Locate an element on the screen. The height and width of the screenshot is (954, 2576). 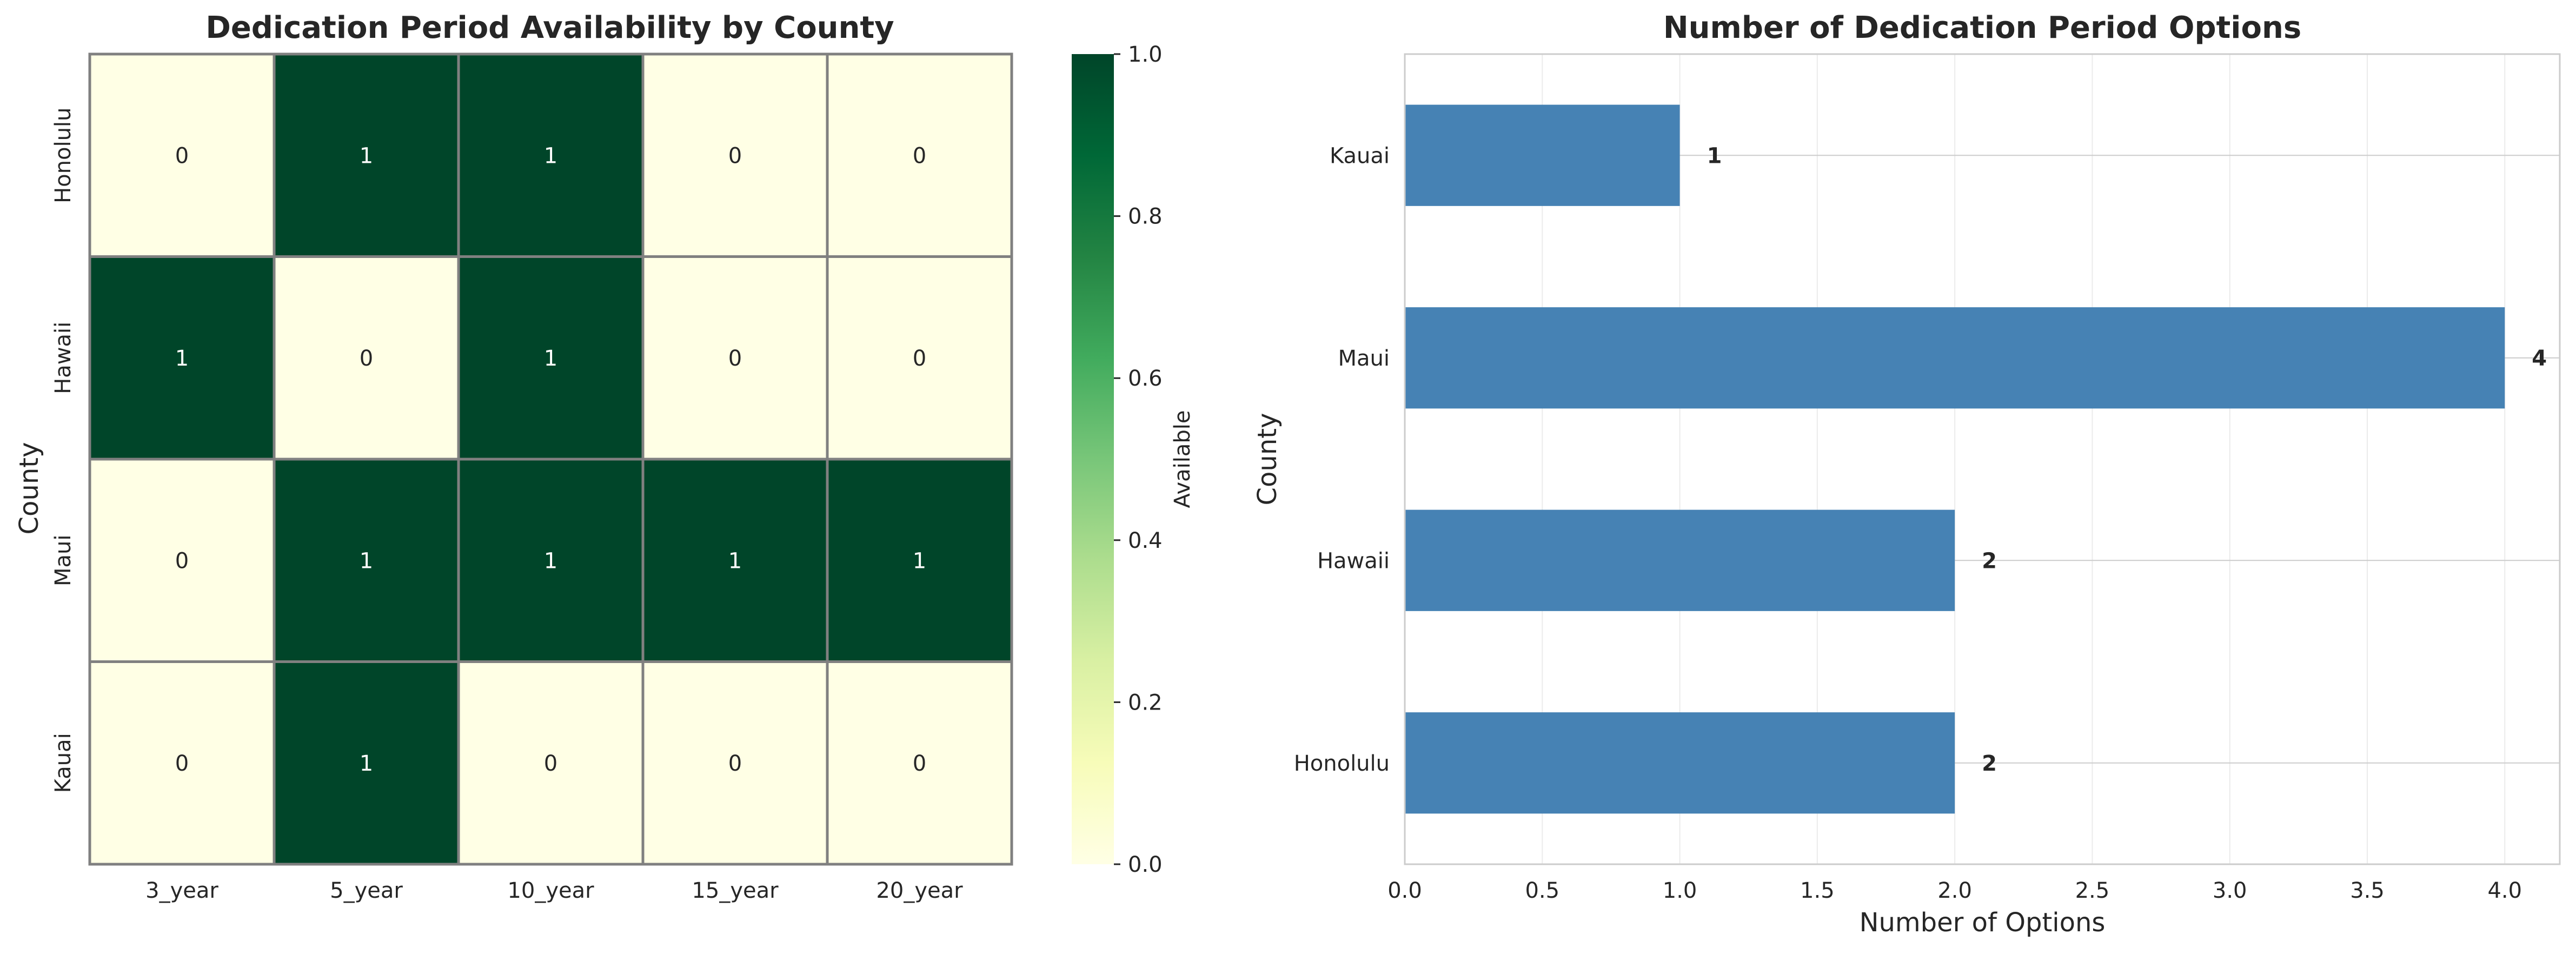
colorbar-gradient is located at coordinates (1093, 459).